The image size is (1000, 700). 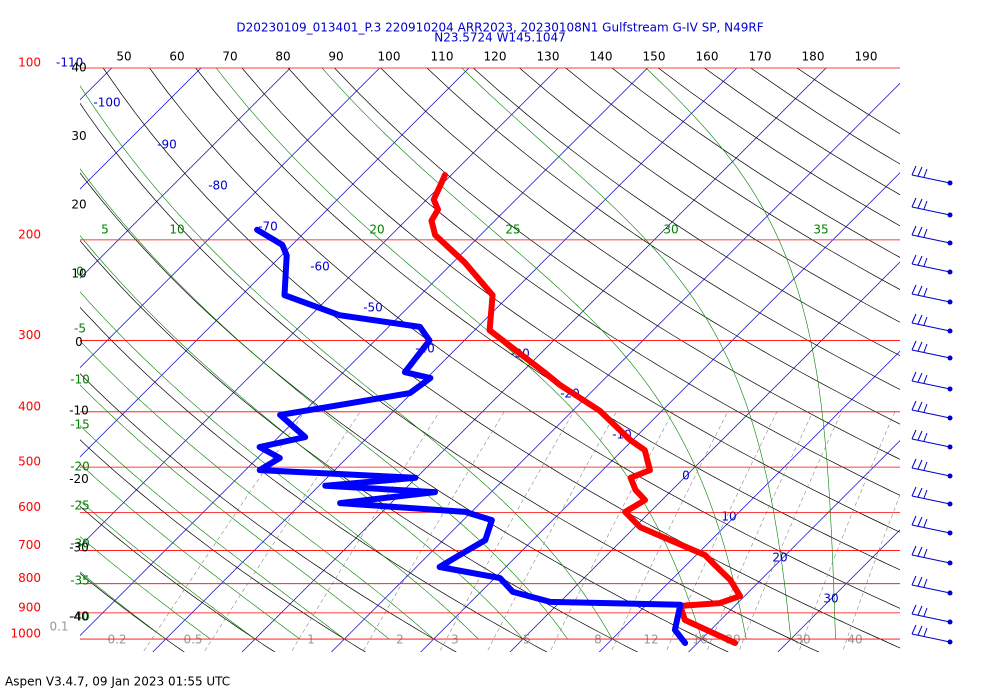 I want to click on pressure-label: 700, so click(x=29, y=545).